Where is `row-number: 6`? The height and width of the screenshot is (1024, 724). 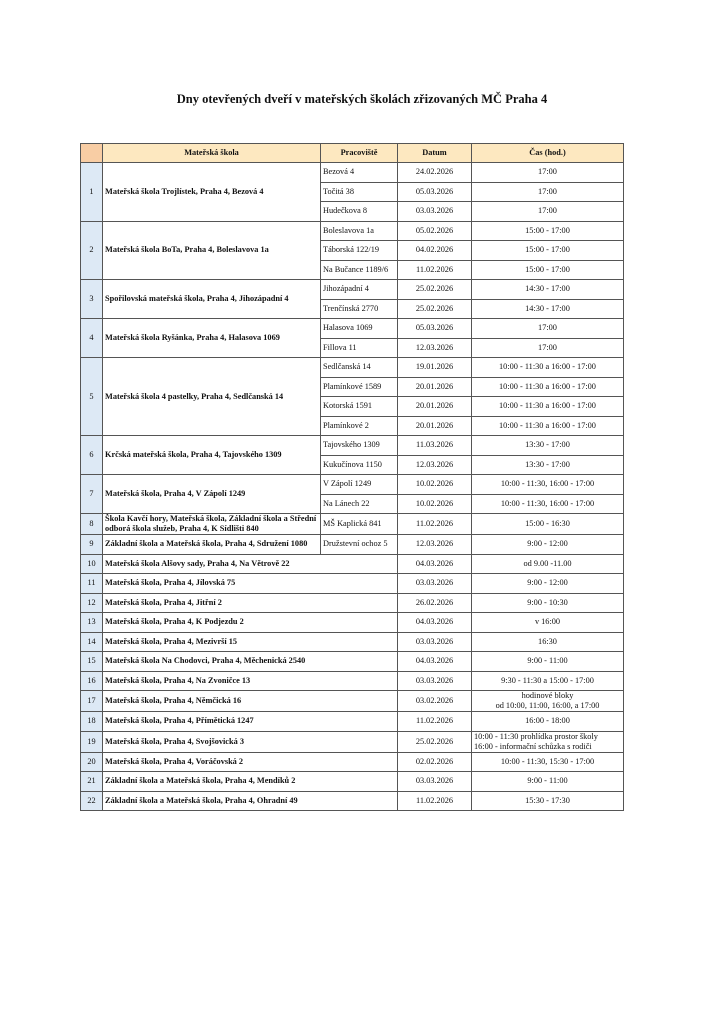
row-number: 6 is located at coordinates (91, 455).